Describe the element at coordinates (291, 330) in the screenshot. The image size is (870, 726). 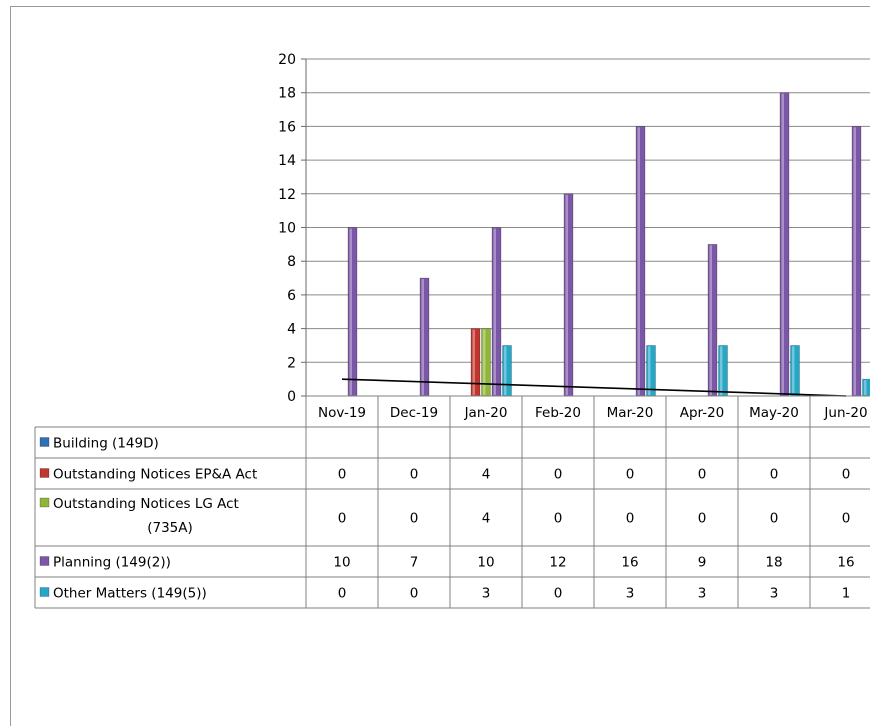
I see `y-tick-label: 4` at that location.